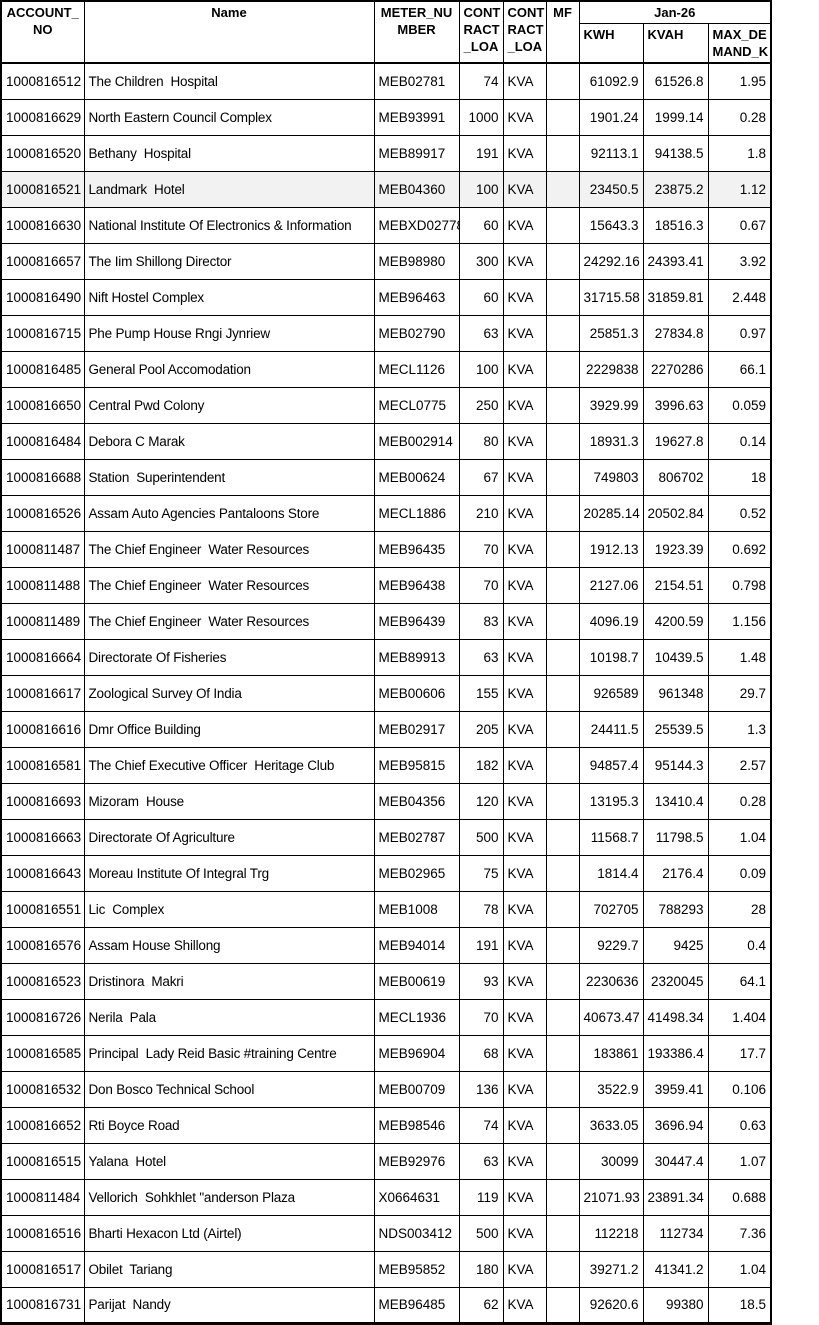 The height and width of the screenshot is (1325, 819). Describe the element at coordinates (229, 189) in the screenshot. I see `cell-name: Landmark Hotel` at that location.